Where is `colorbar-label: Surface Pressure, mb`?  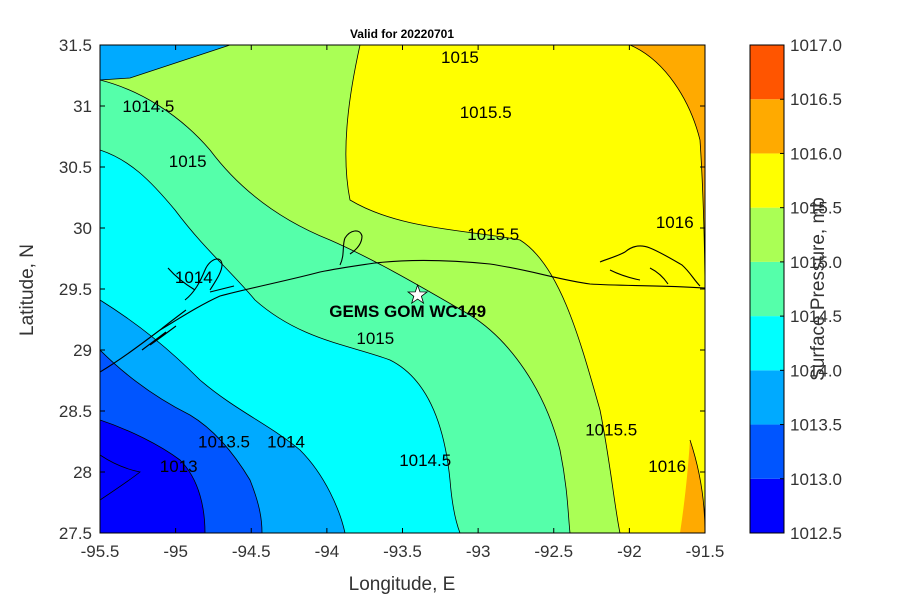
colorbar-label: Surface Pressure, mb is located at coordinates (818, 289).